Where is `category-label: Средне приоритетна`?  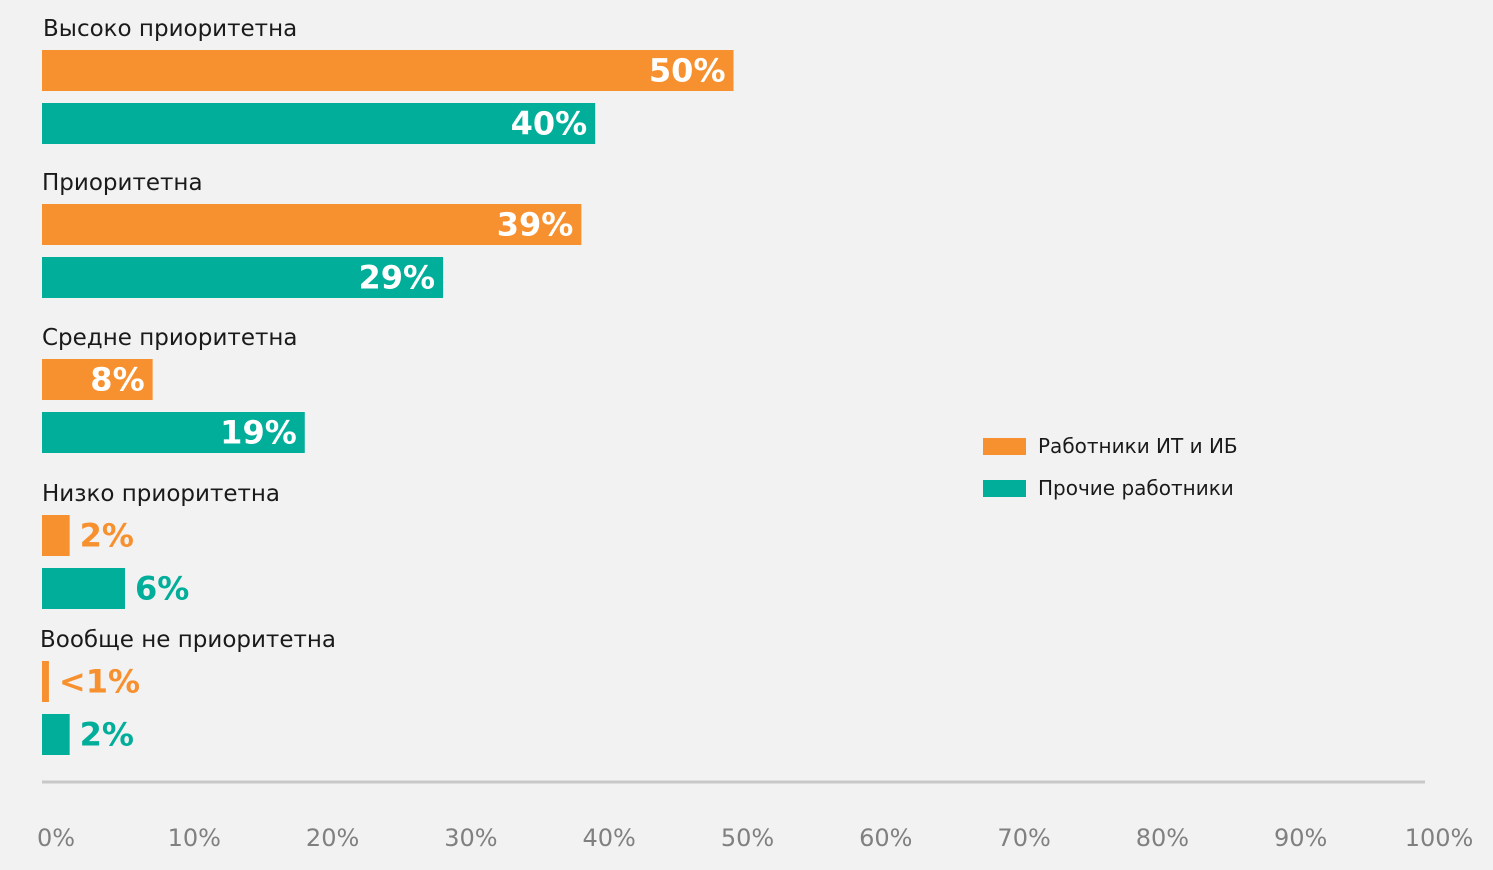 category-label: Средне приоритетна is located at coordinates (170, 338).